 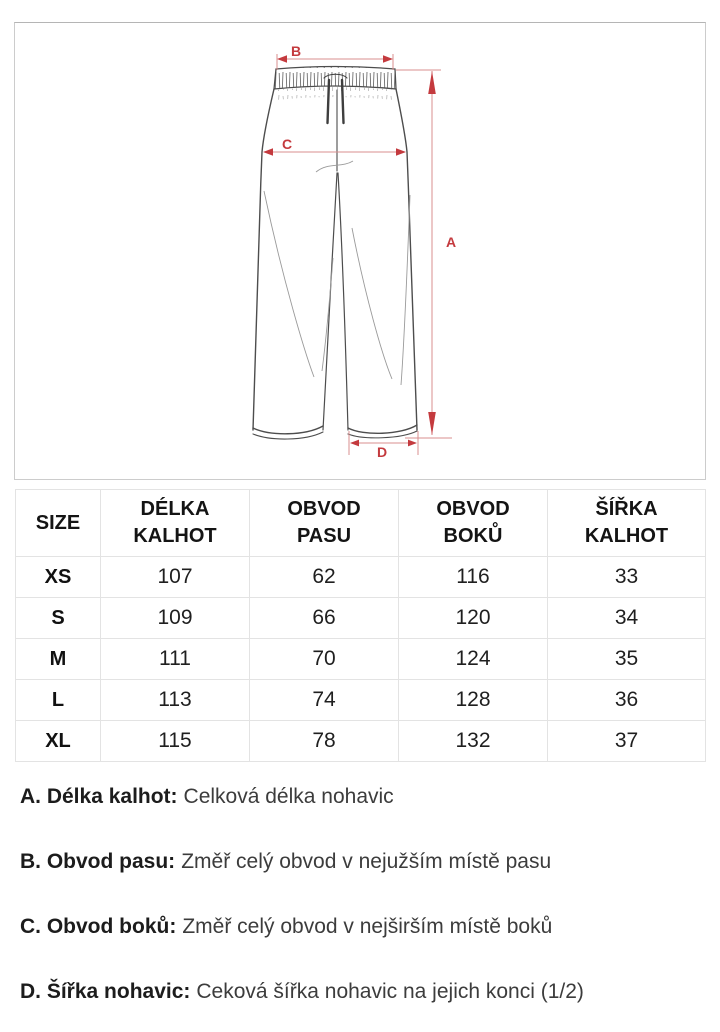 What do you see at coordinates (324, 741) in the screenshot?
I see `cell-obvod-pasu: 78` at bounding box center [324, 741].